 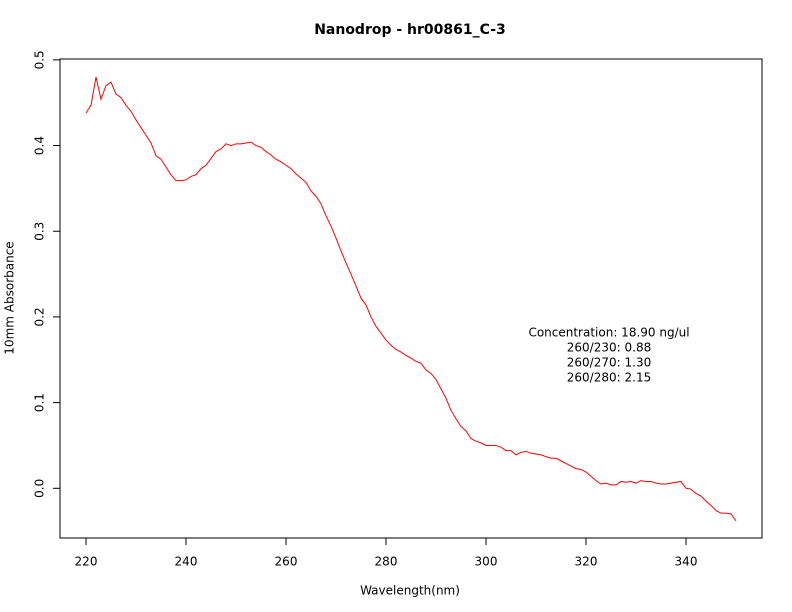 What do you see at coordinates (386, 562) in the screenshot?
I see `x-tick-label: 280` at bounding box center [386, 562].